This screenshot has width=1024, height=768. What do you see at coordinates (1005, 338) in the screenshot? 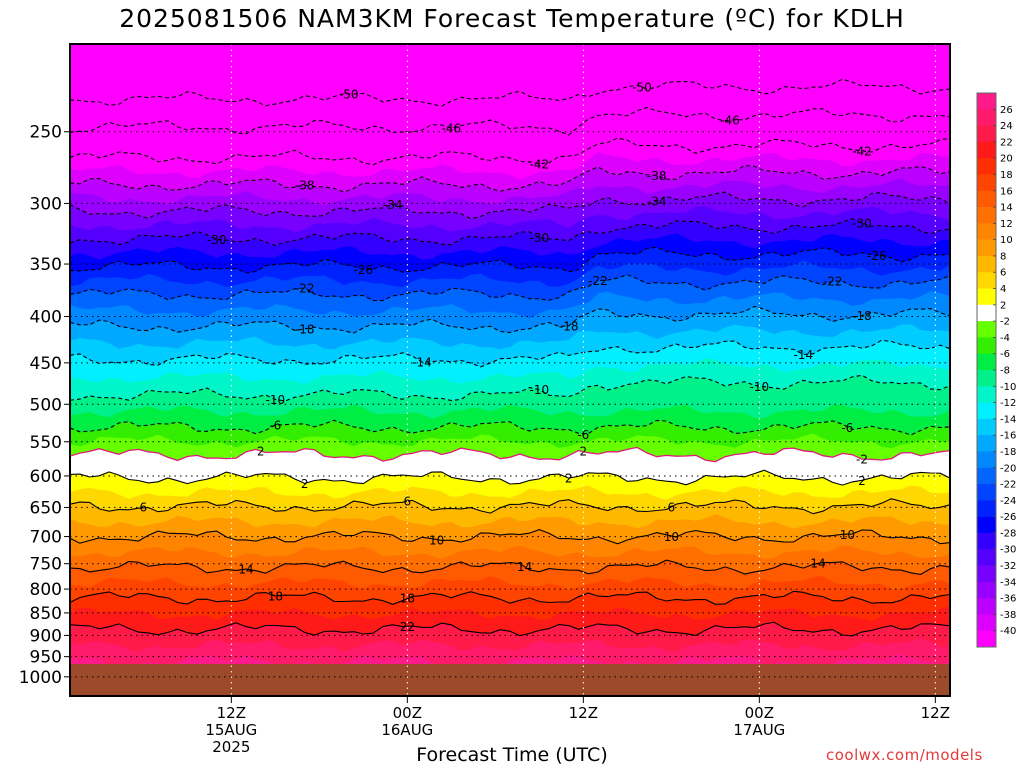
I see `colorbar-label: -4` at bounding box center [1005, 338].